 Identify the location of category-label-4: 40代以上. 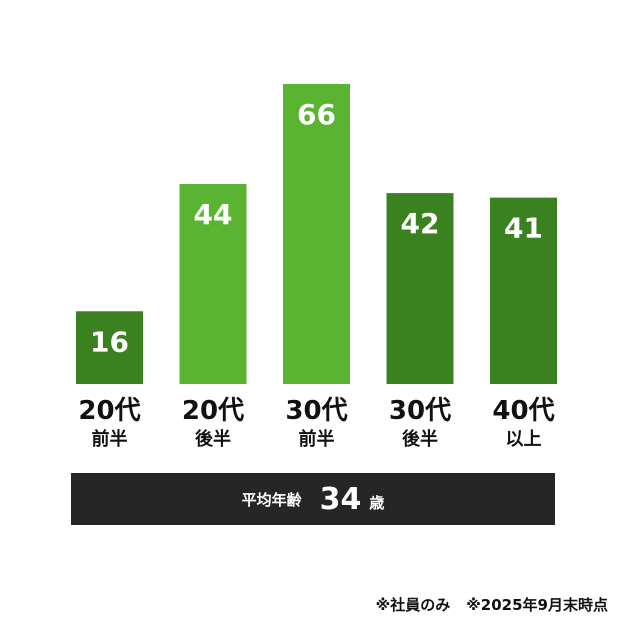
(524, 424).